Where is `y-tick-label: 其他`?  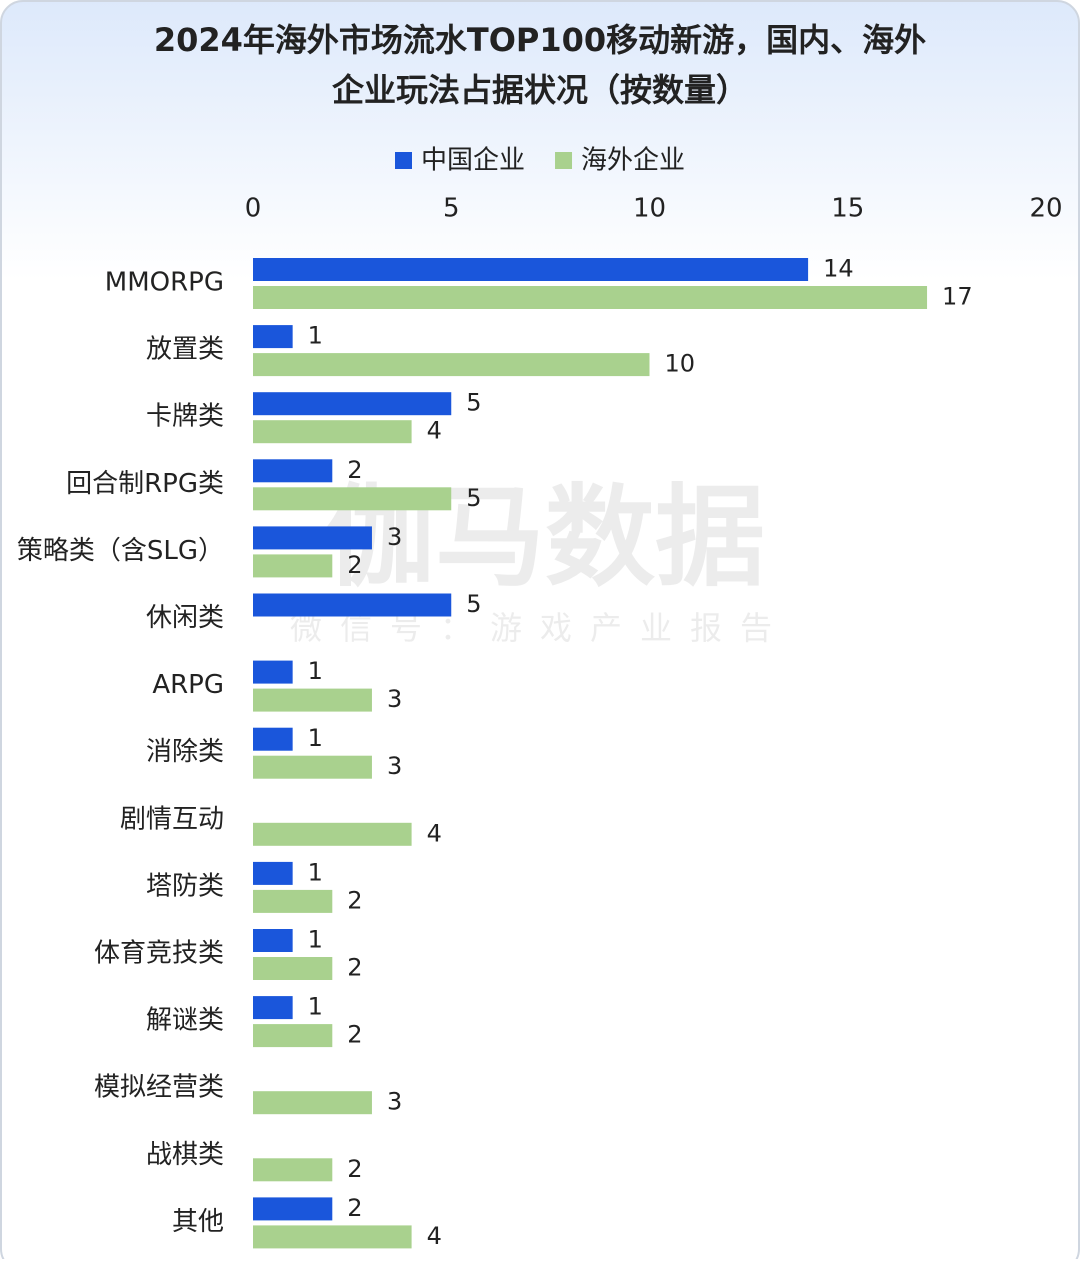
y-tick-label: 其他 is located at coordinates (198, 1222).